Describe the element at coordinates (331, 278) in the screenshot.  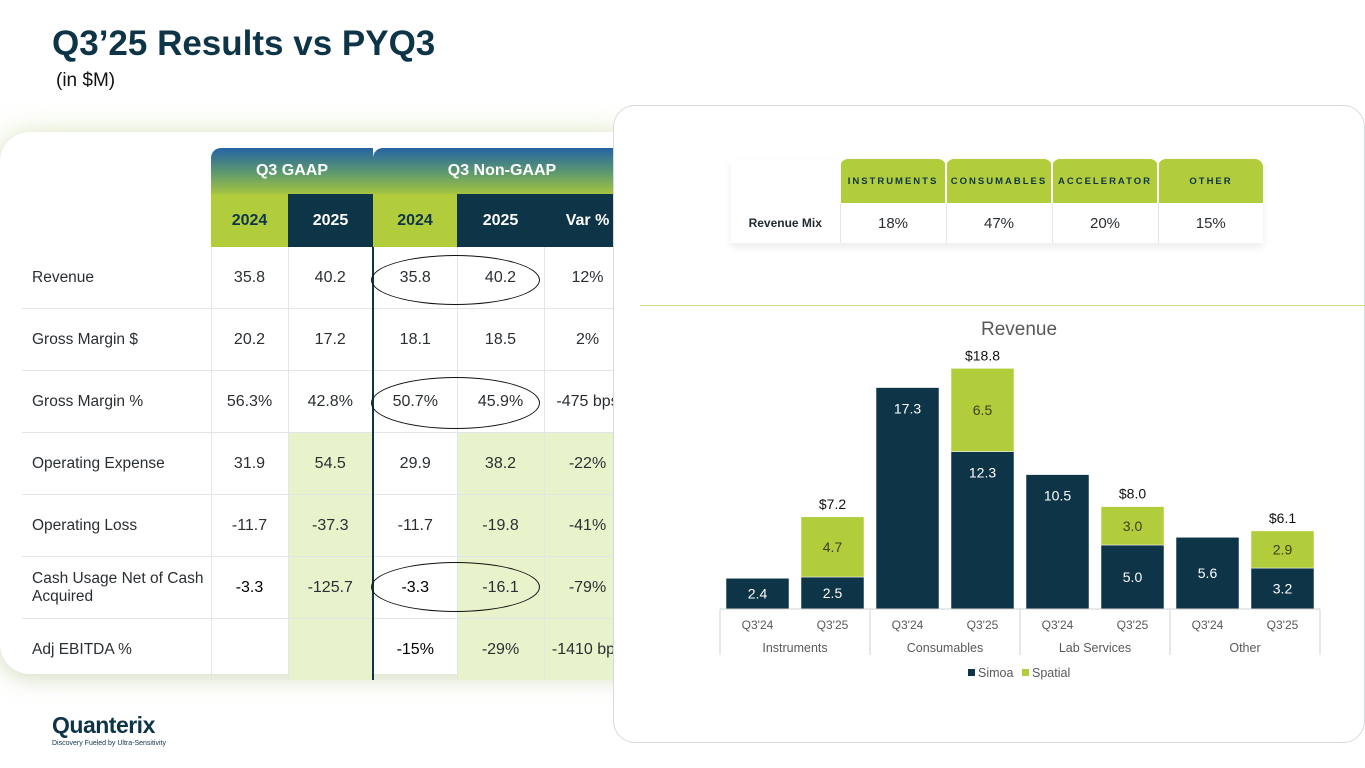
I see `table-cell: 40.2` at that location.